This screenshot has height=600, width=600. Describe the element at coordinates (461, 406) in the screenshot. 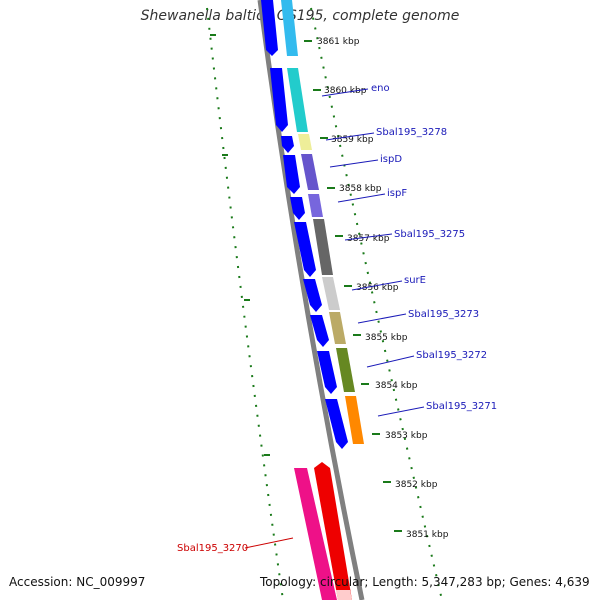

I see `gene-label-sbal195-3271: Sbal195_3271` at that location.